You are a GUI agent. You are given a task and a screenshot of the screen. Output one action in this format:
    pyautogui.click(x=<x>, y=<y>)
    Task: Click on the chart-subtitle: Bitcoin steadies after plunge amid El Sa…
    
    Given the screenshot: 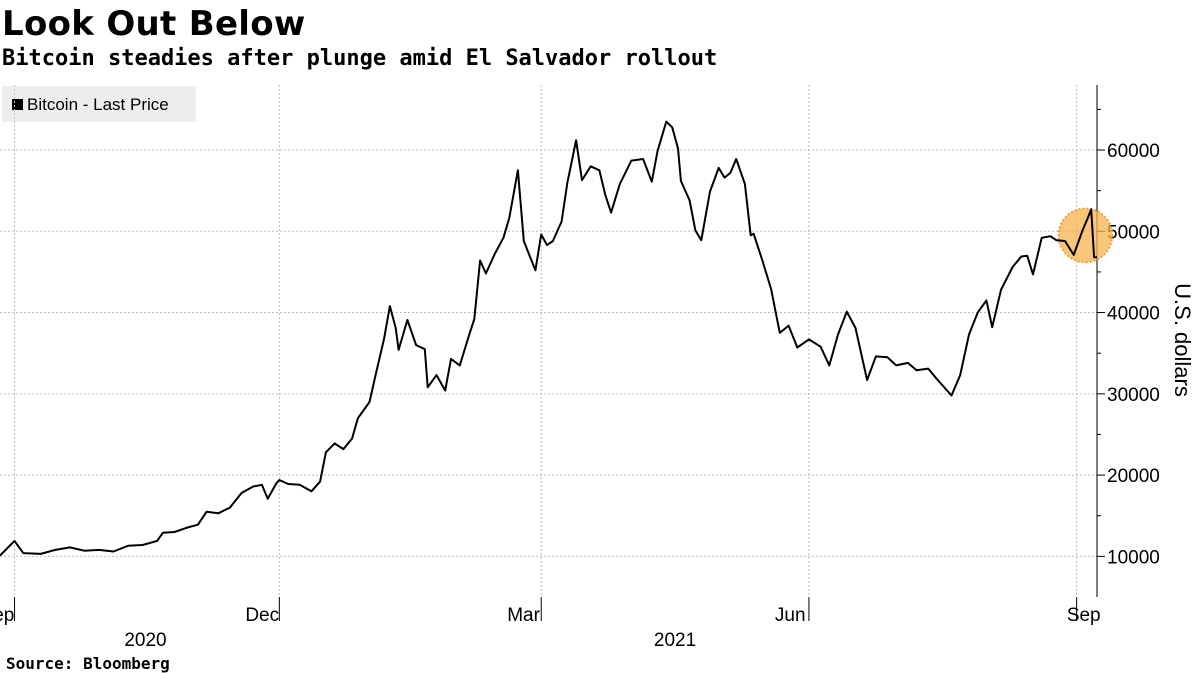 What is the action you would take?
    pyautogui.click(x=360, y=58)
    